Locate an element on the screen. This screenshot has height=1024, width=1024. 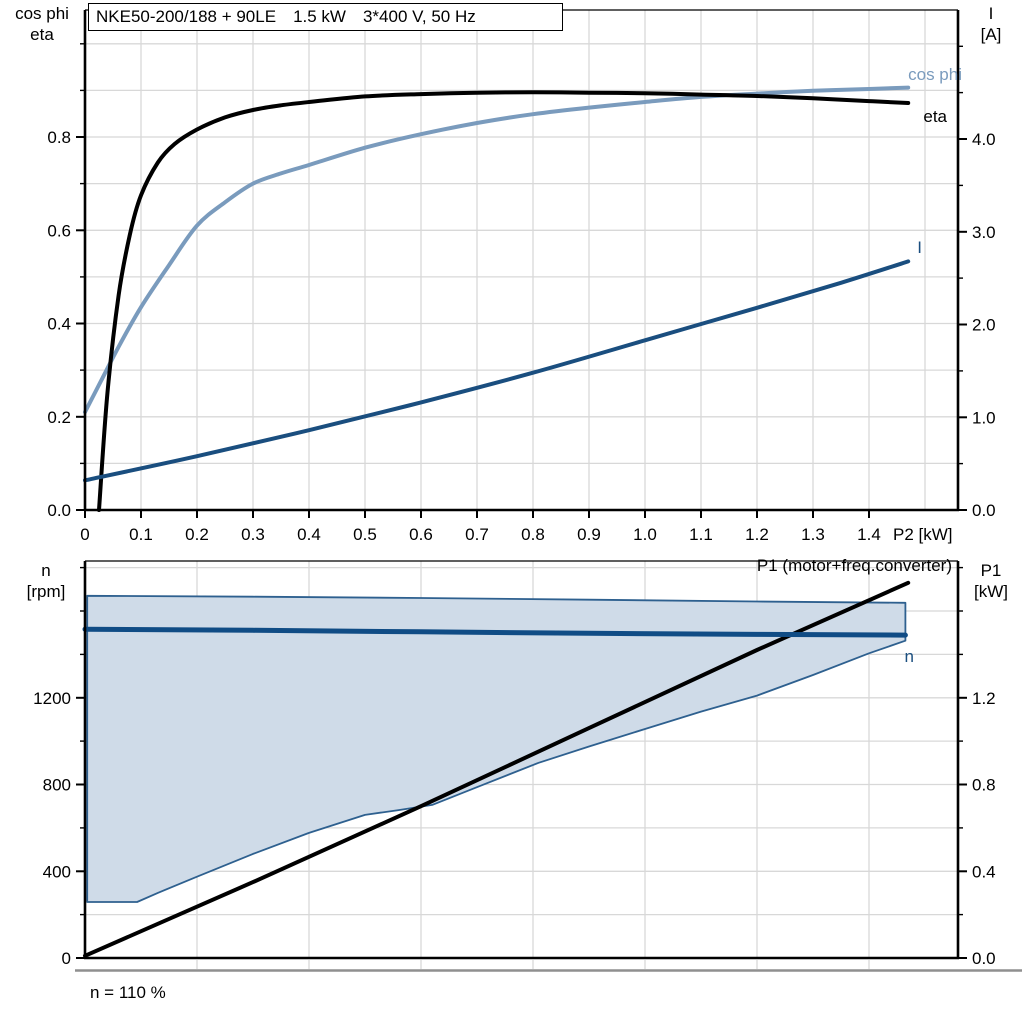
eta-axis-title: eta is located at coordinates (42, 34).